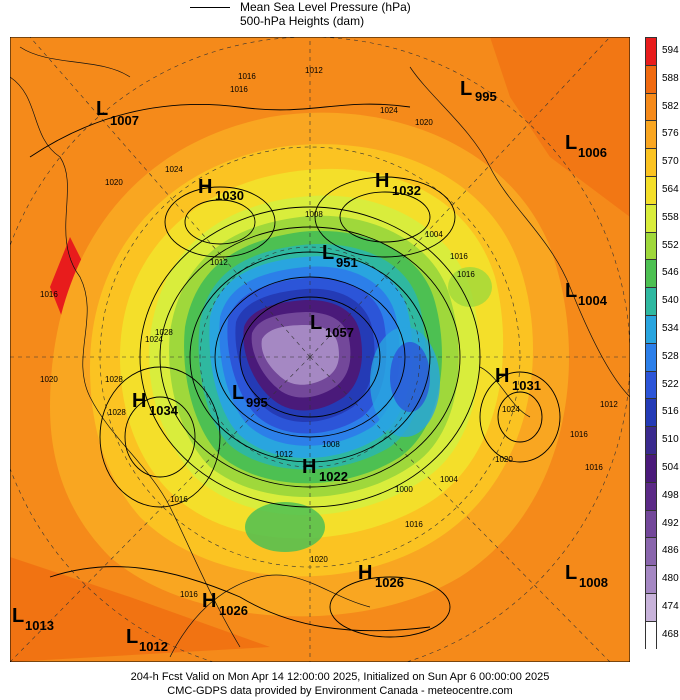 The image size is (680, 700). I want to click on low-center-marker: L 1057, so click(332, 326).